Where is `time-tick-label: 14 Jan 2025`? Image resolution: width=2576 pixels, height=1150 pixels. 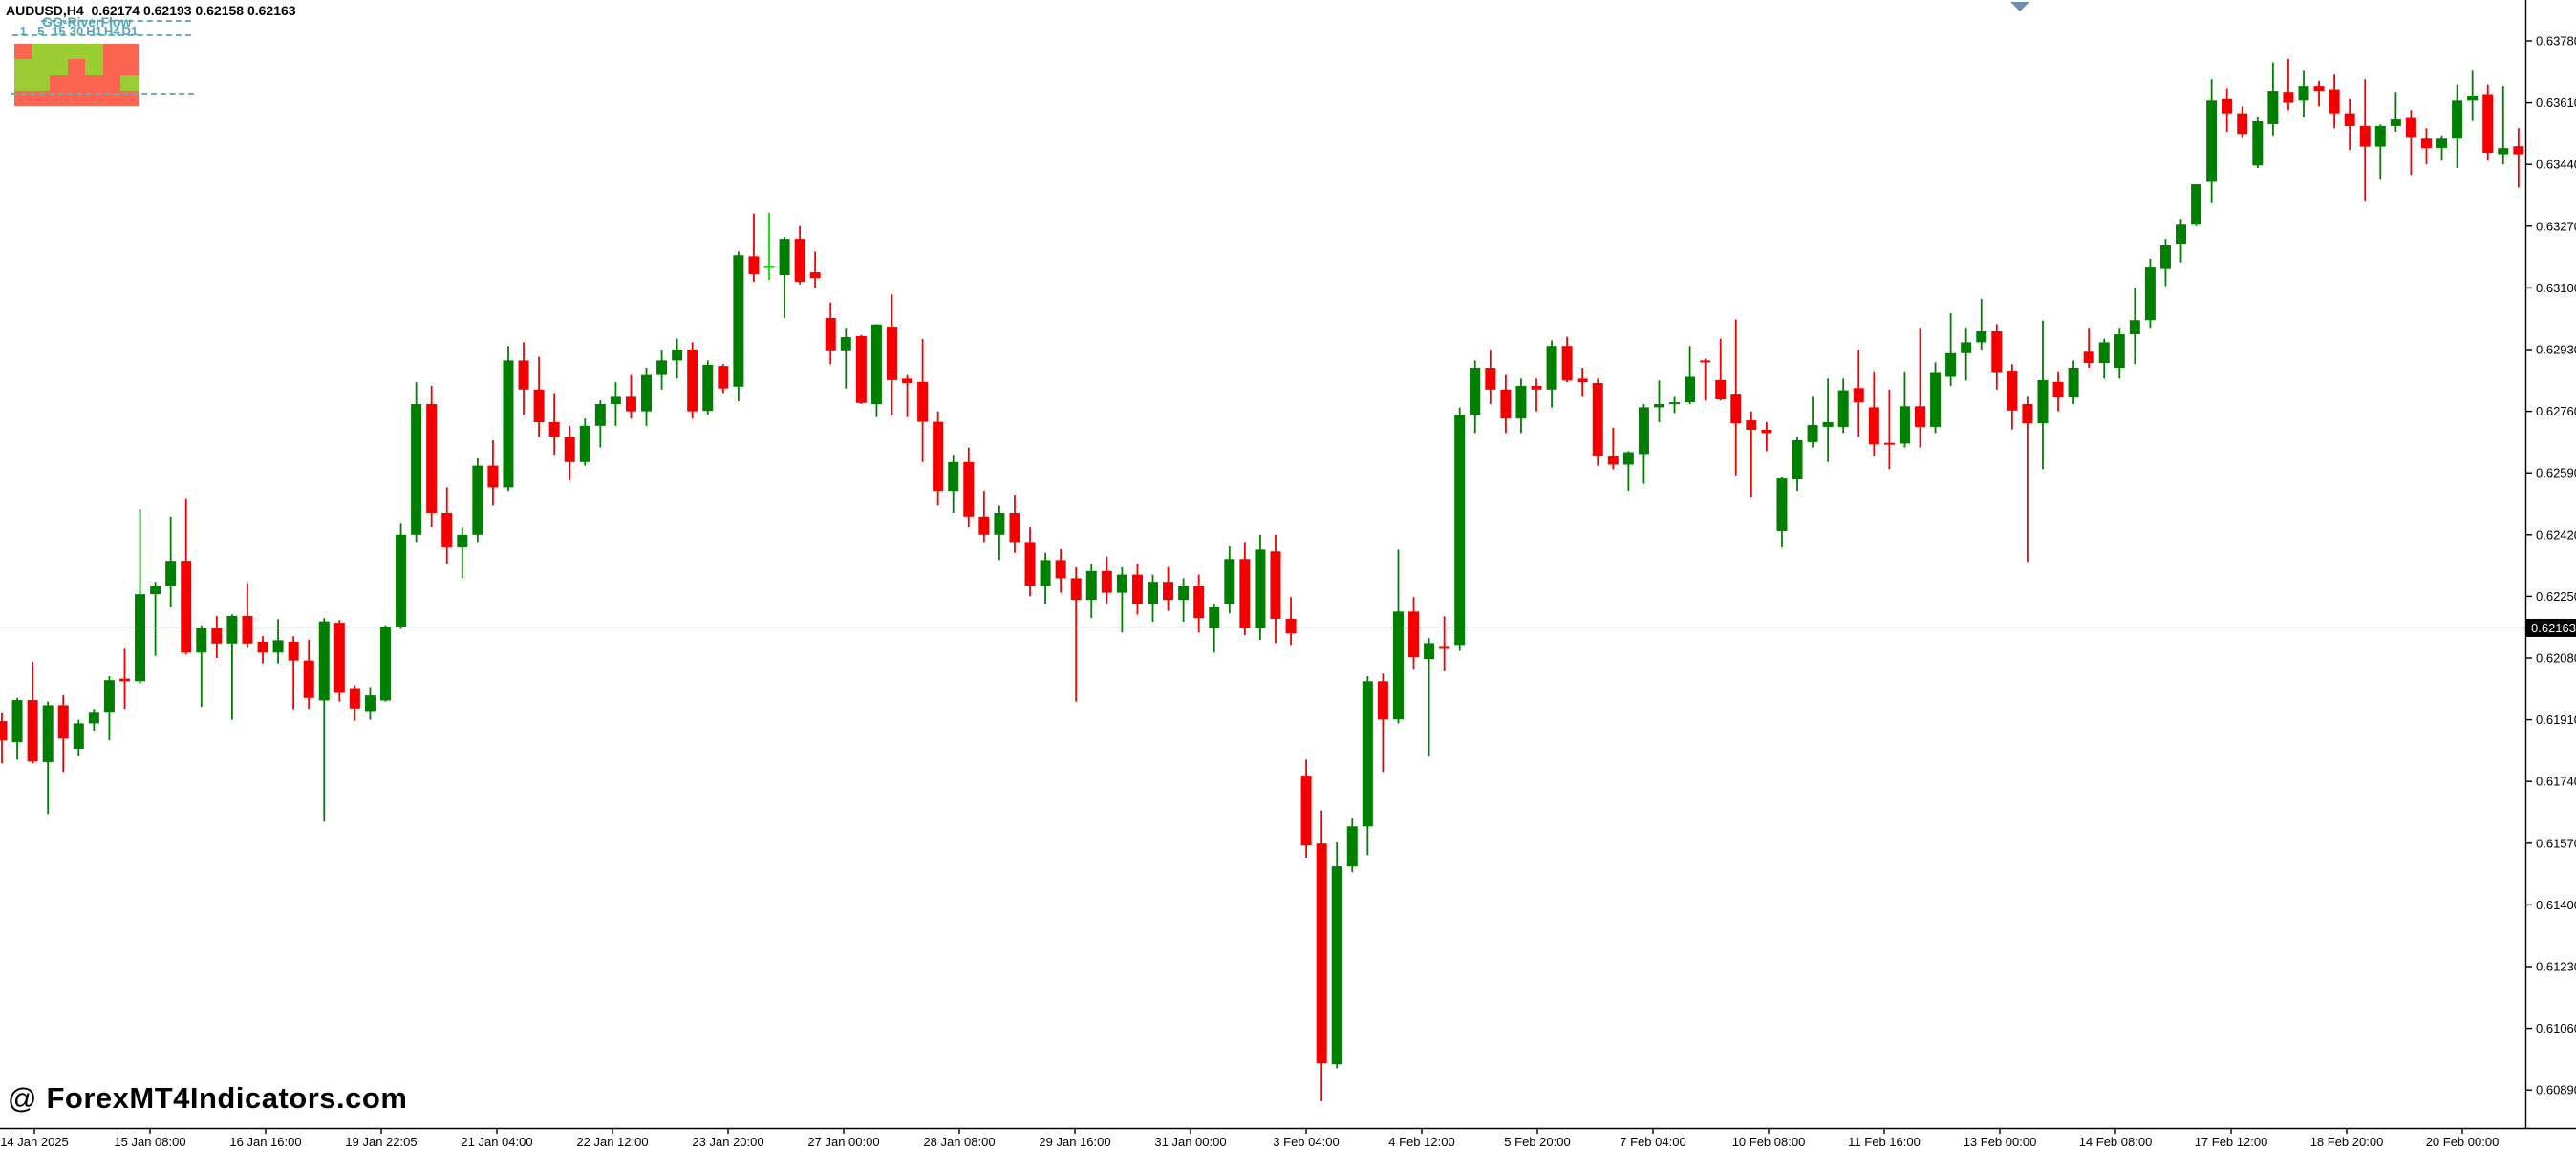
time-tick-label: 14 Jan 2025 is located at coordinates (34, 1142).